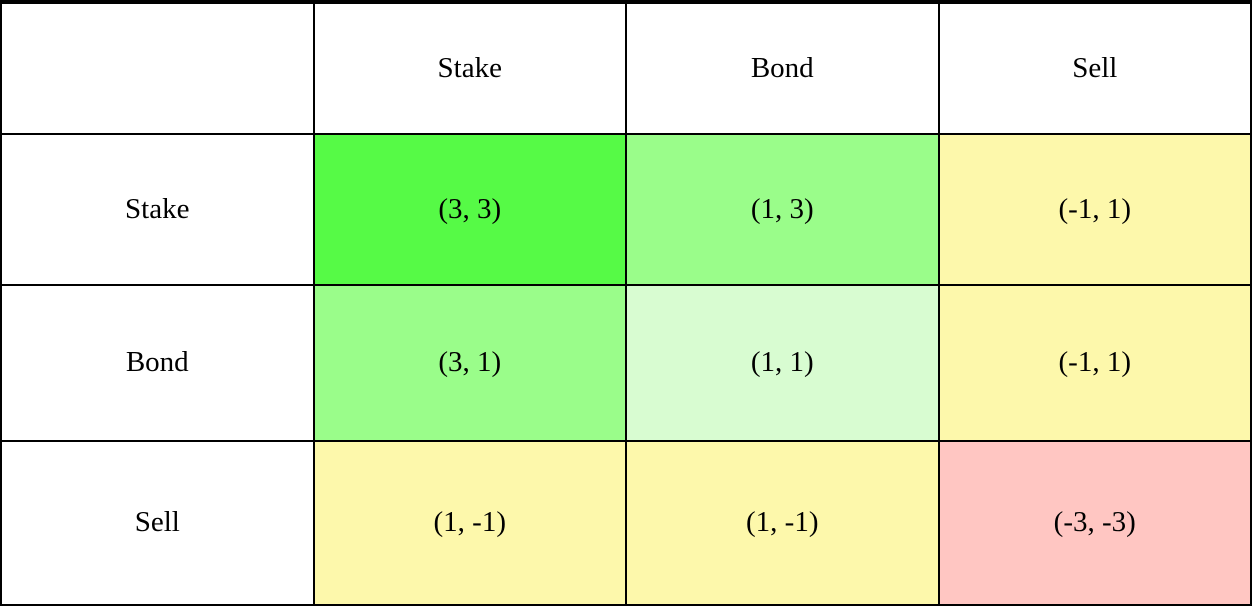  I want to click on corner-cell, so click(157, 68).